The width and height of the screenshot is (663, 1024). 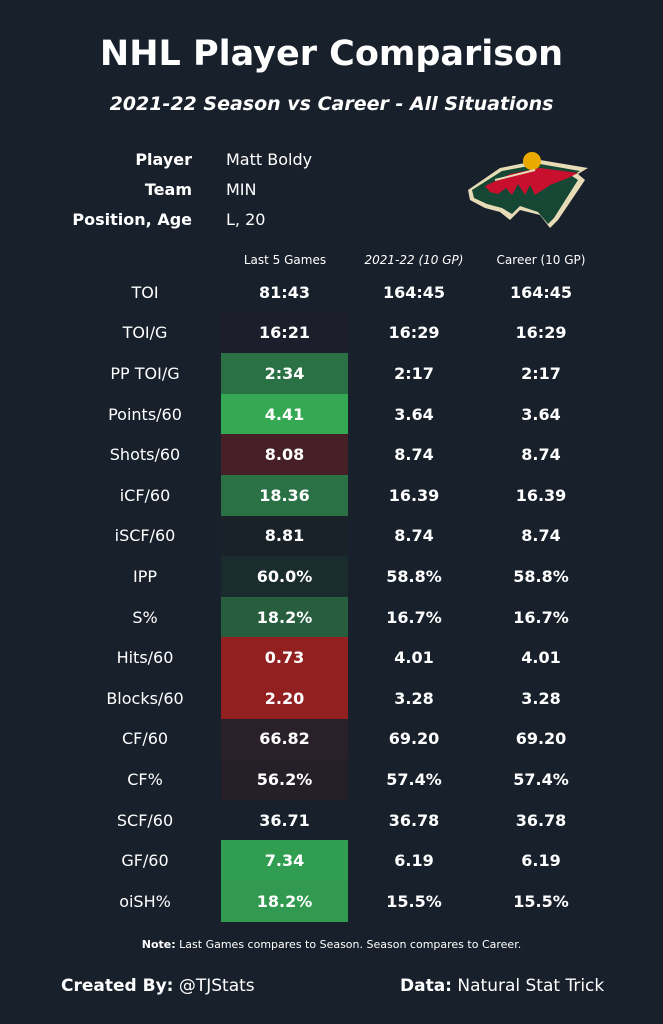 I want to click on last5-value: 8.81, so click(x=284, y=536).